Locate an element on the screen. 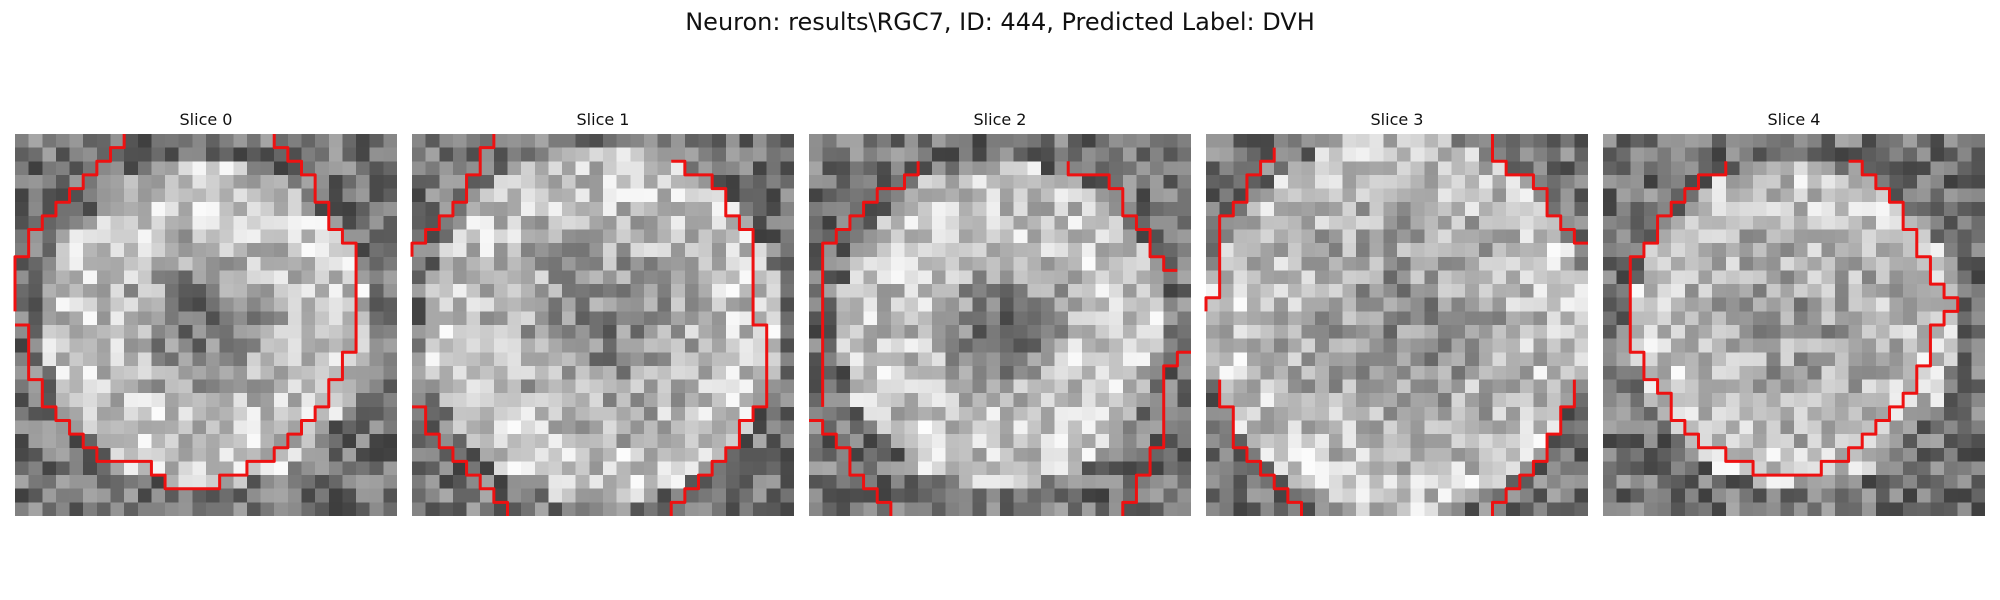 The height and width of the screenshot is (600, 2000). slice-panel: Slice 0 is located at coordinates (206, 312).